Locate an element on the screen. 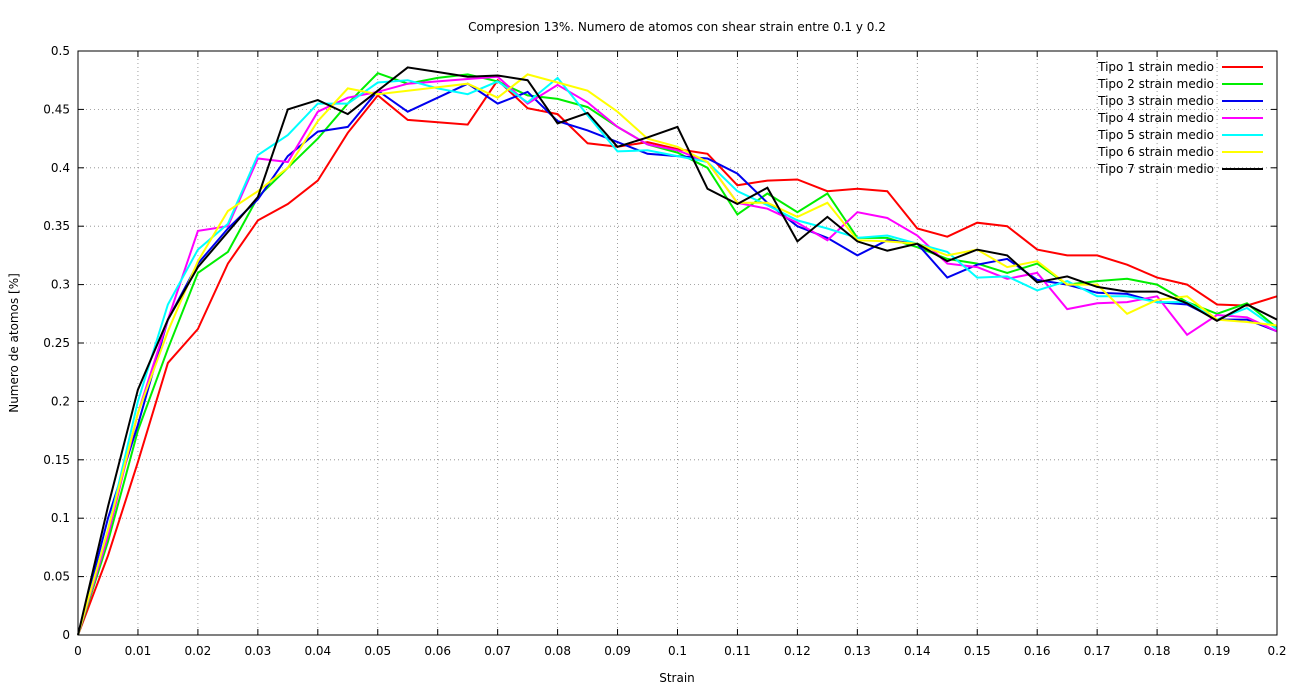 The height and width of the screenshot is (689, 1301). y-tick-label: 0.3 is located at coordinates (60, 285).